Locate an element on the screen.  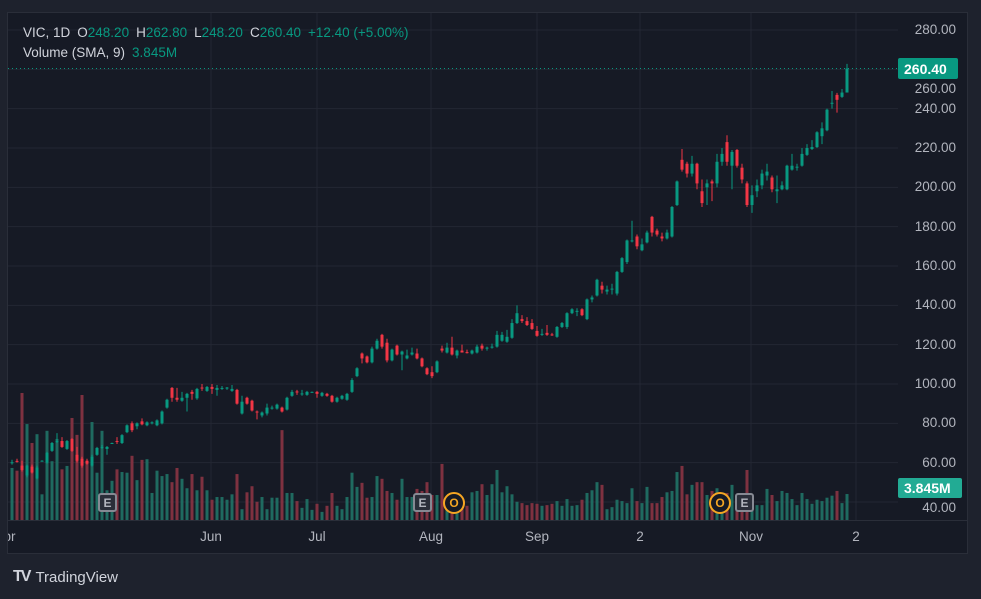
tradingview-brand: TV TradingView is located at coordinates (65, 577).